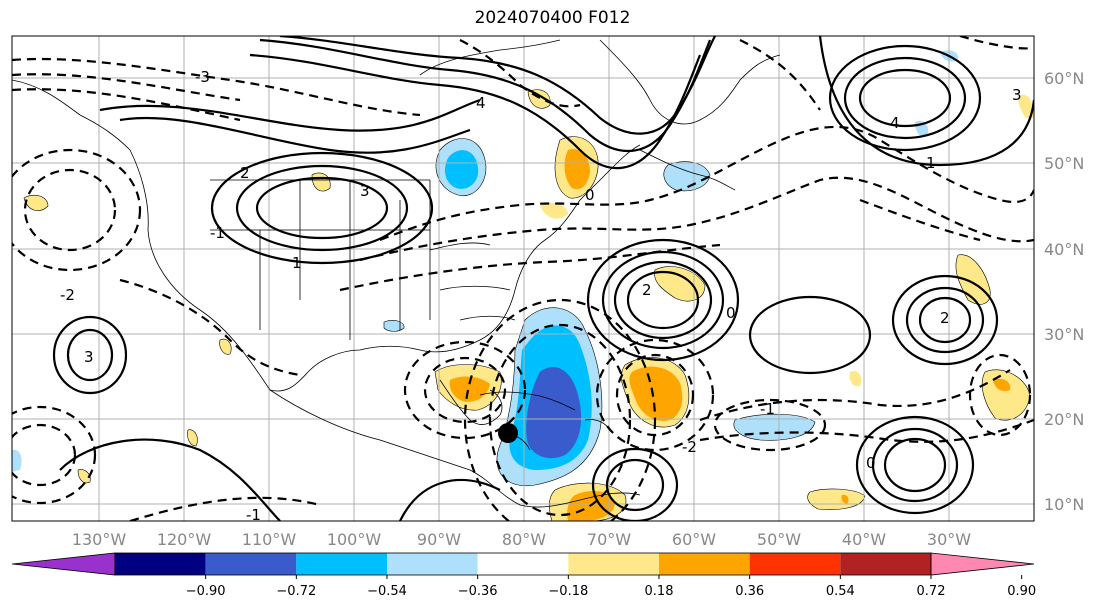 This screenshot has height=615, width=1105. I want to click on lon-label: 110°W, so click(269, 539).